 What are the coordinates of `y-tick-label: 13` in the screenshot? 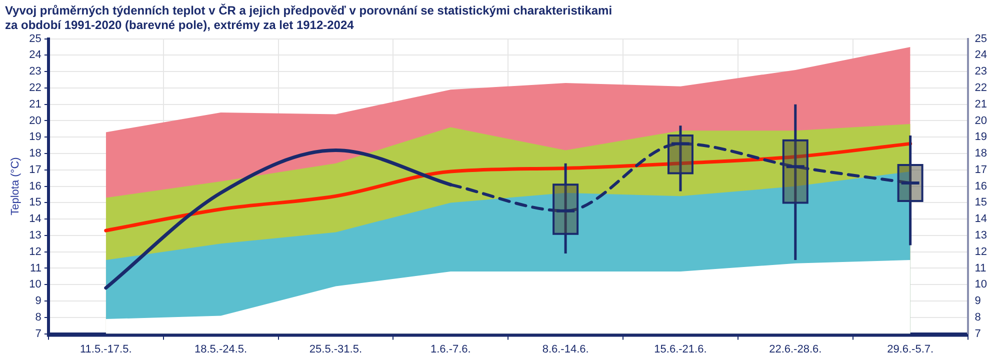 It's located at (35, 236).